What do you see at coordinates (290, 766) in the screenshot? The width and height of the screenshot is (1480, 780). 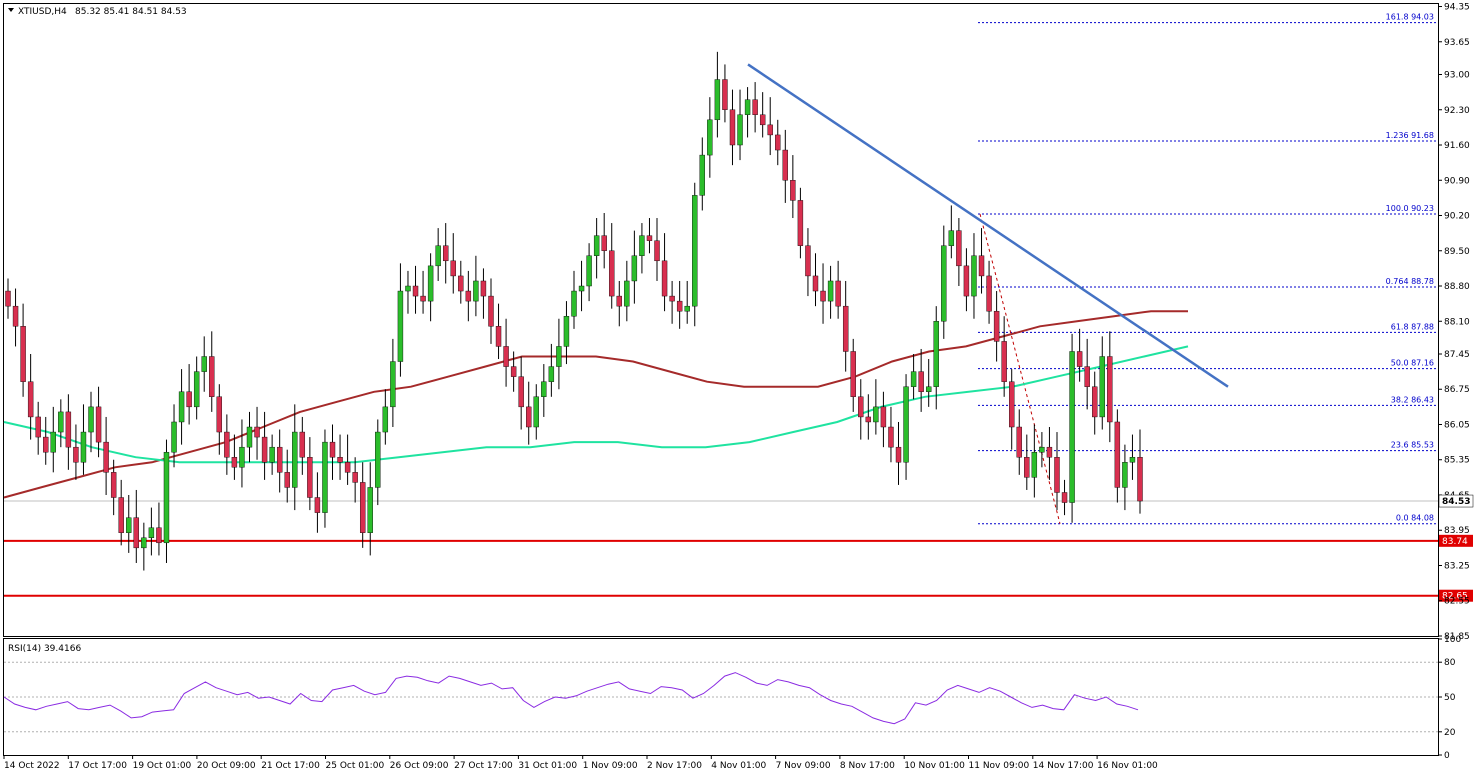 I see `time-tick-label: 21 Oct 17:00` at bounding box center [290, 766].